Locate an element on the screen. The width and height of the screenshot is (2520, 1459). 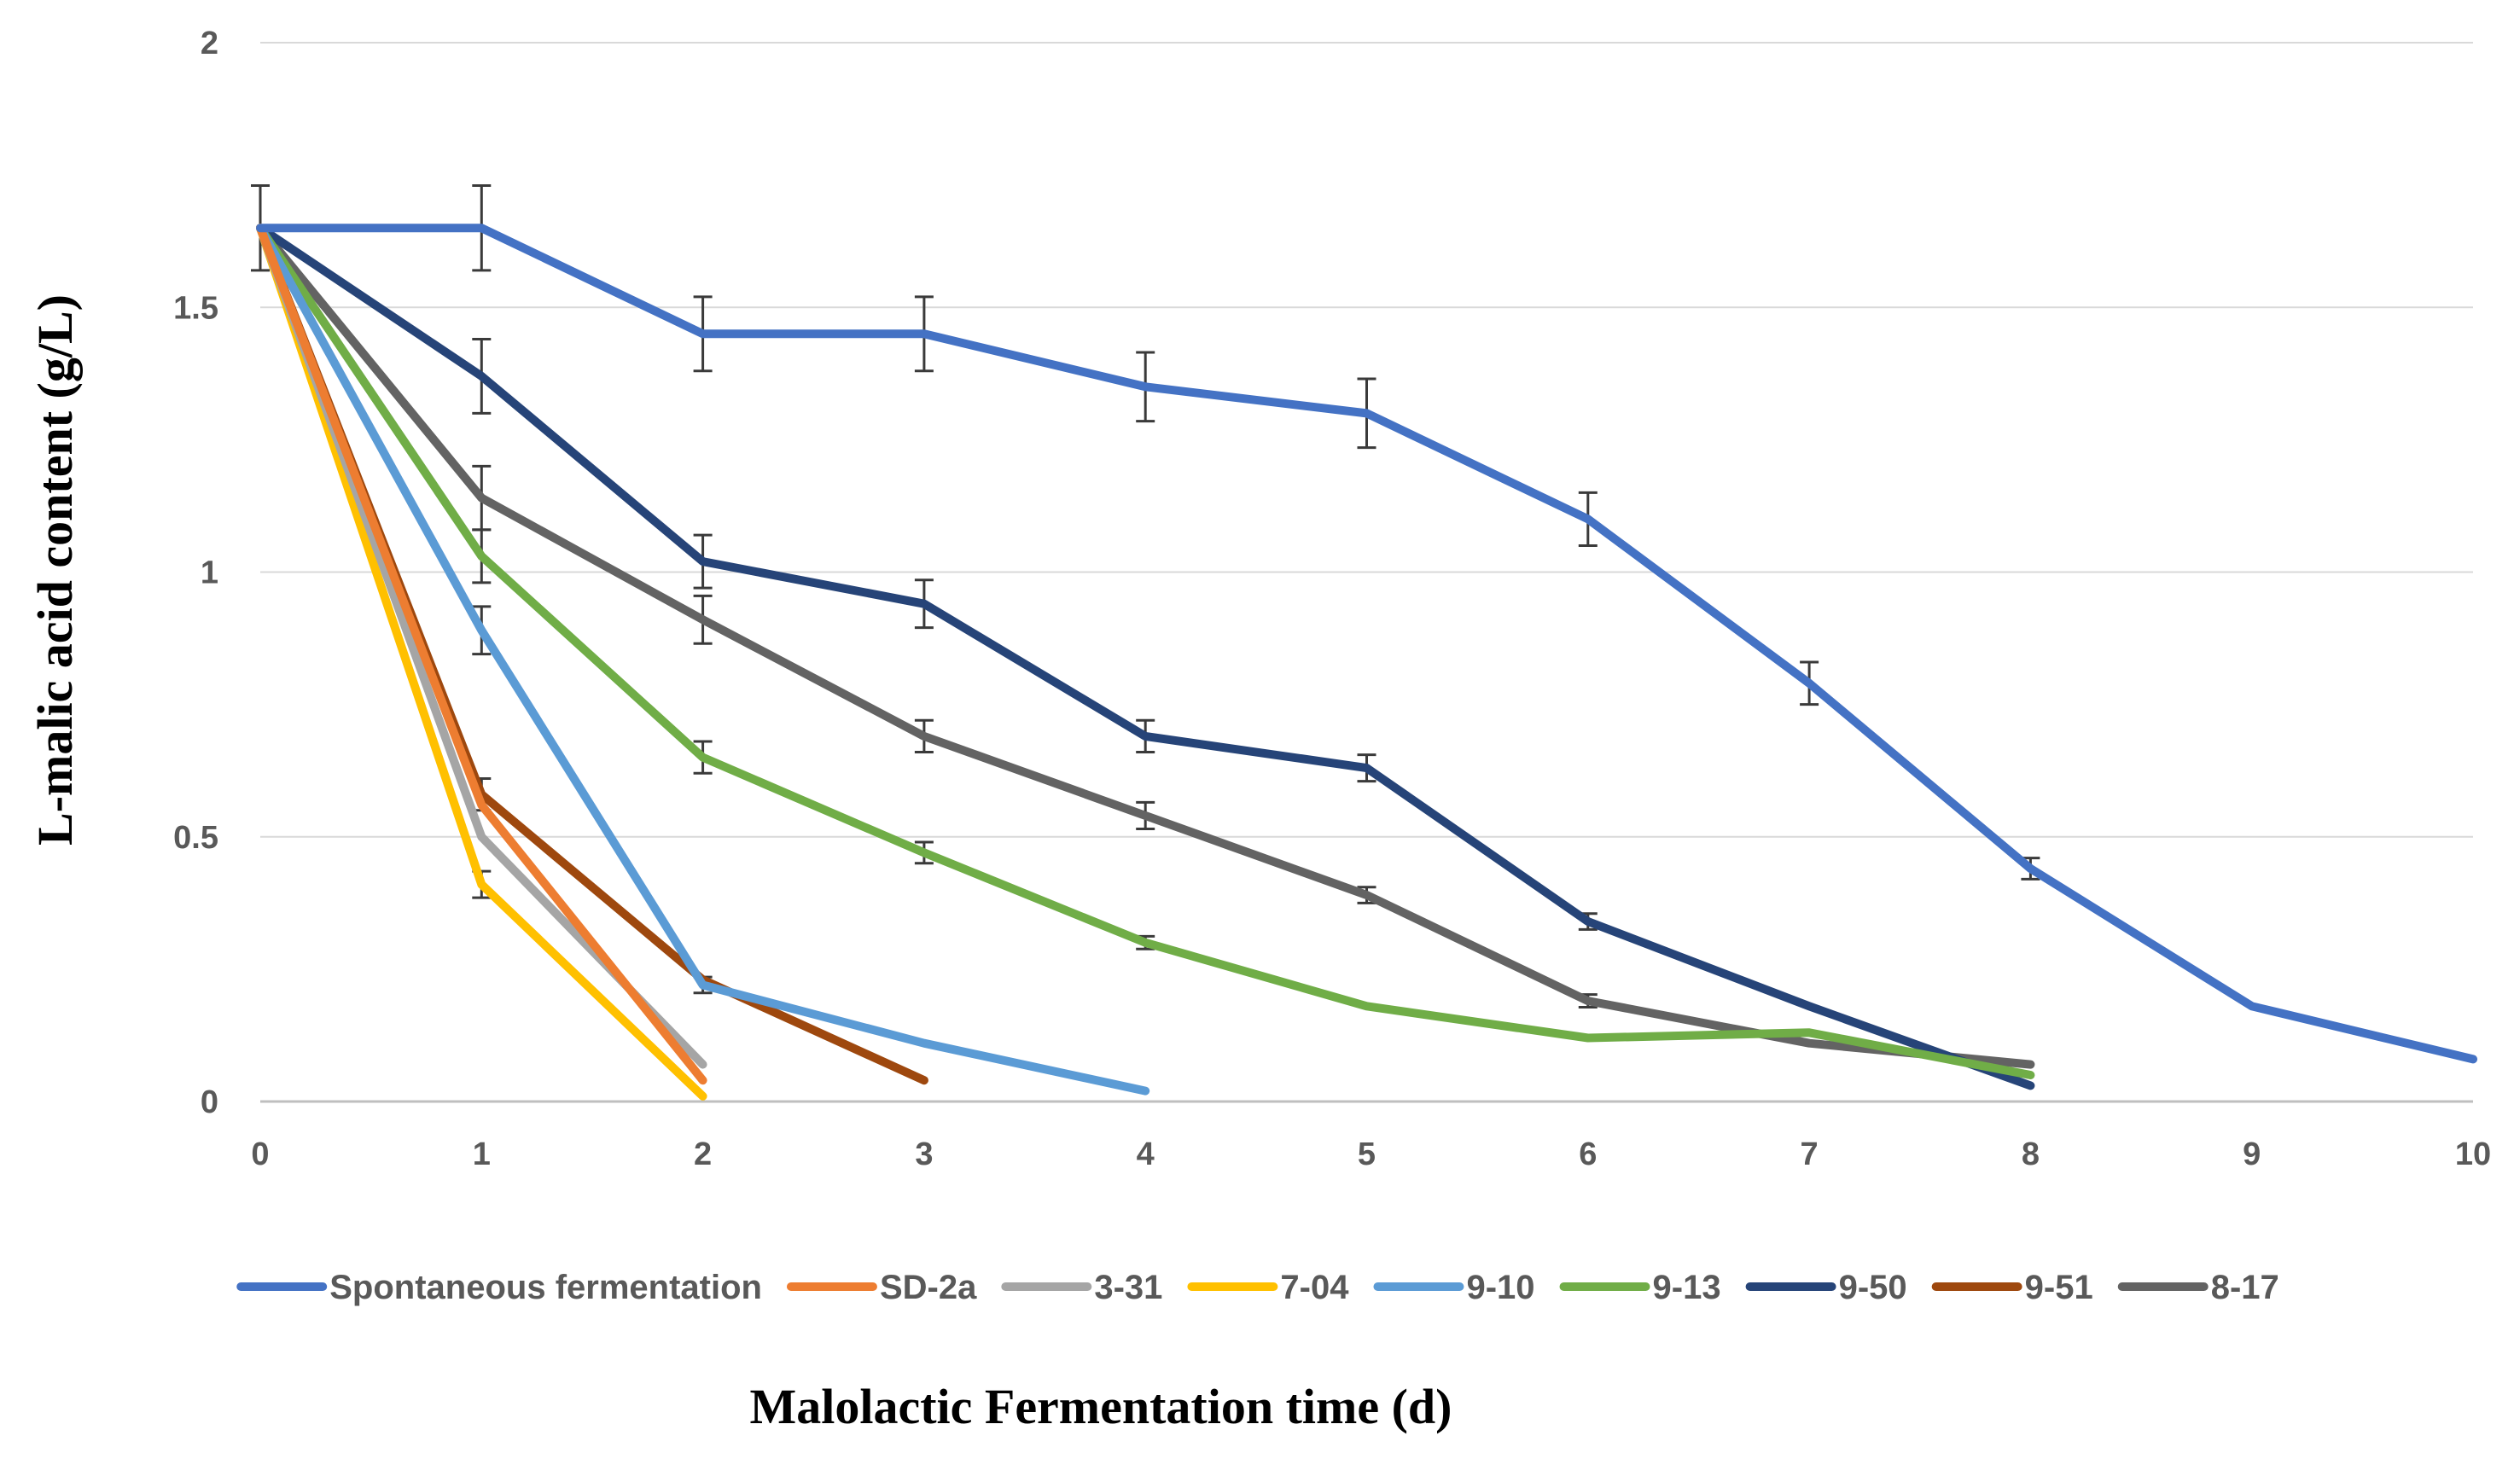
series-line-sd-2a is located at coordinates (481, 654).